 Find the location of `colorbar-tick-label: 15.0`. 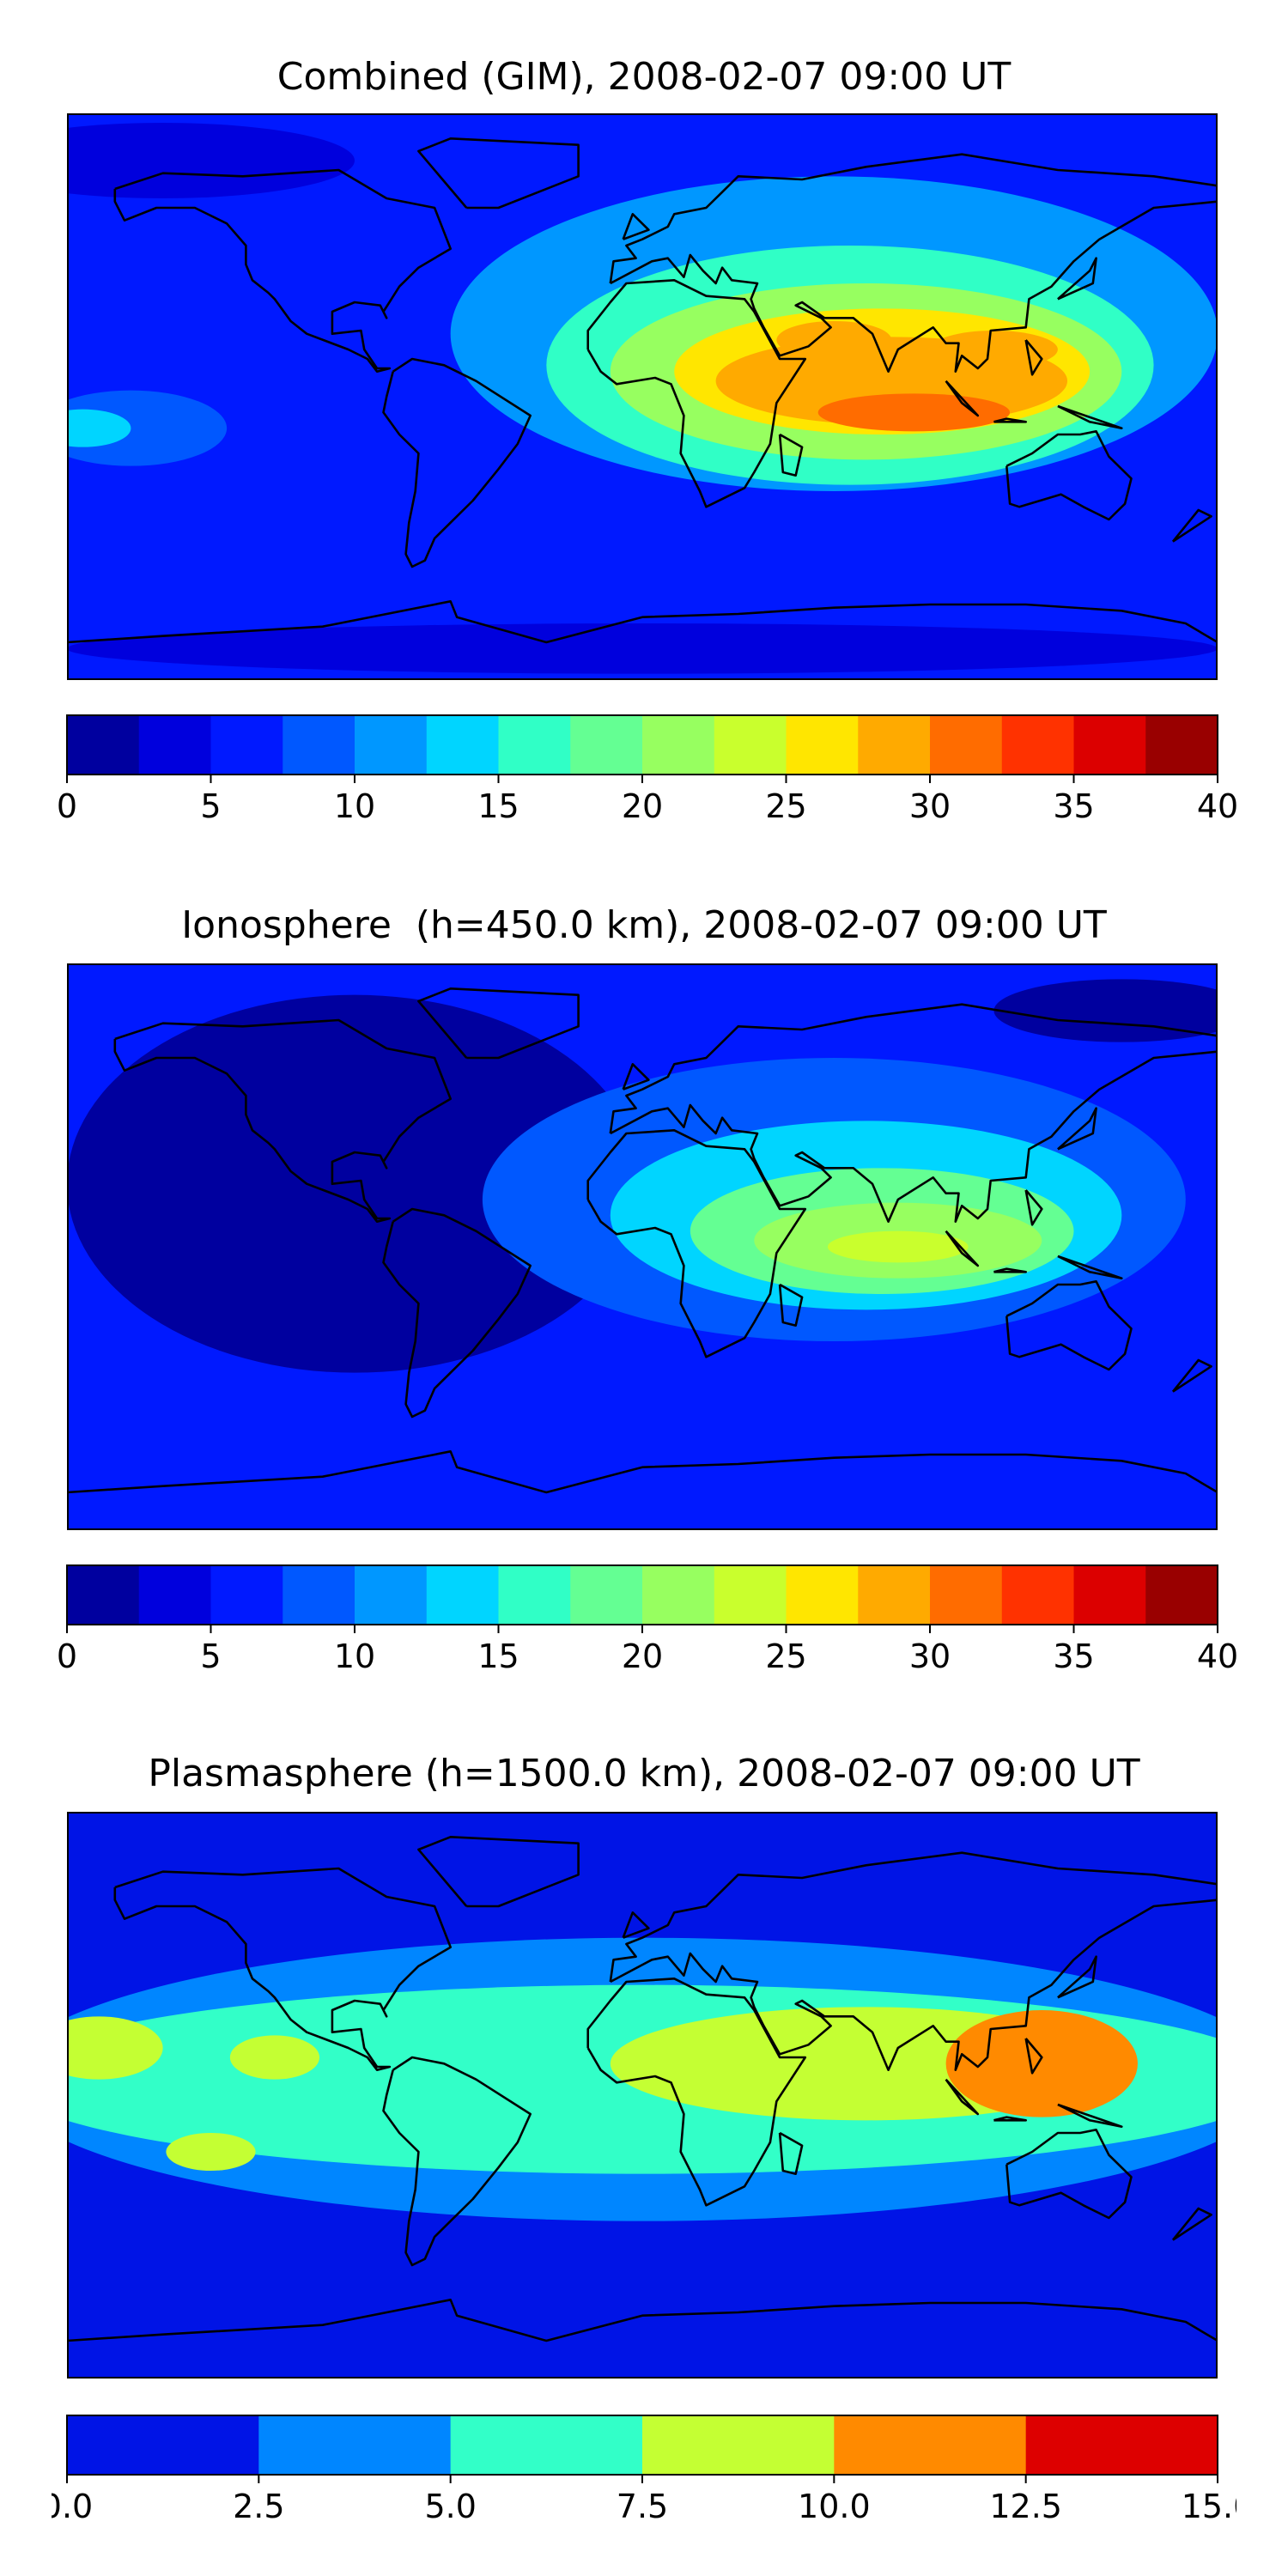

colorbar-tick-label: 15.0 is located at coordinates (1209, 2507).